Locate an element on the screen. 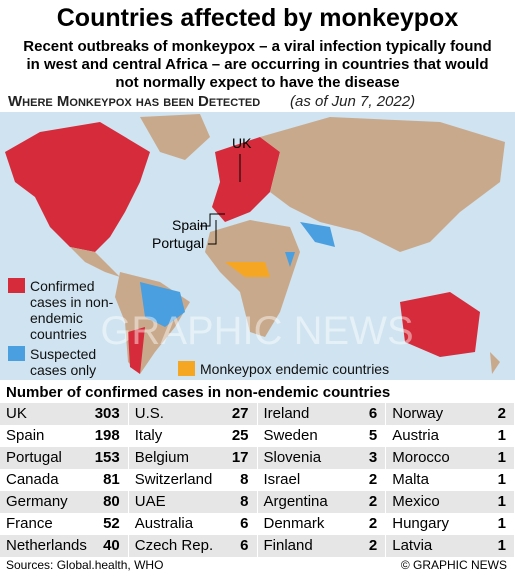 The image size is (515, 576). table-cell: Argentina 2 is located at coordinates (322, 502).